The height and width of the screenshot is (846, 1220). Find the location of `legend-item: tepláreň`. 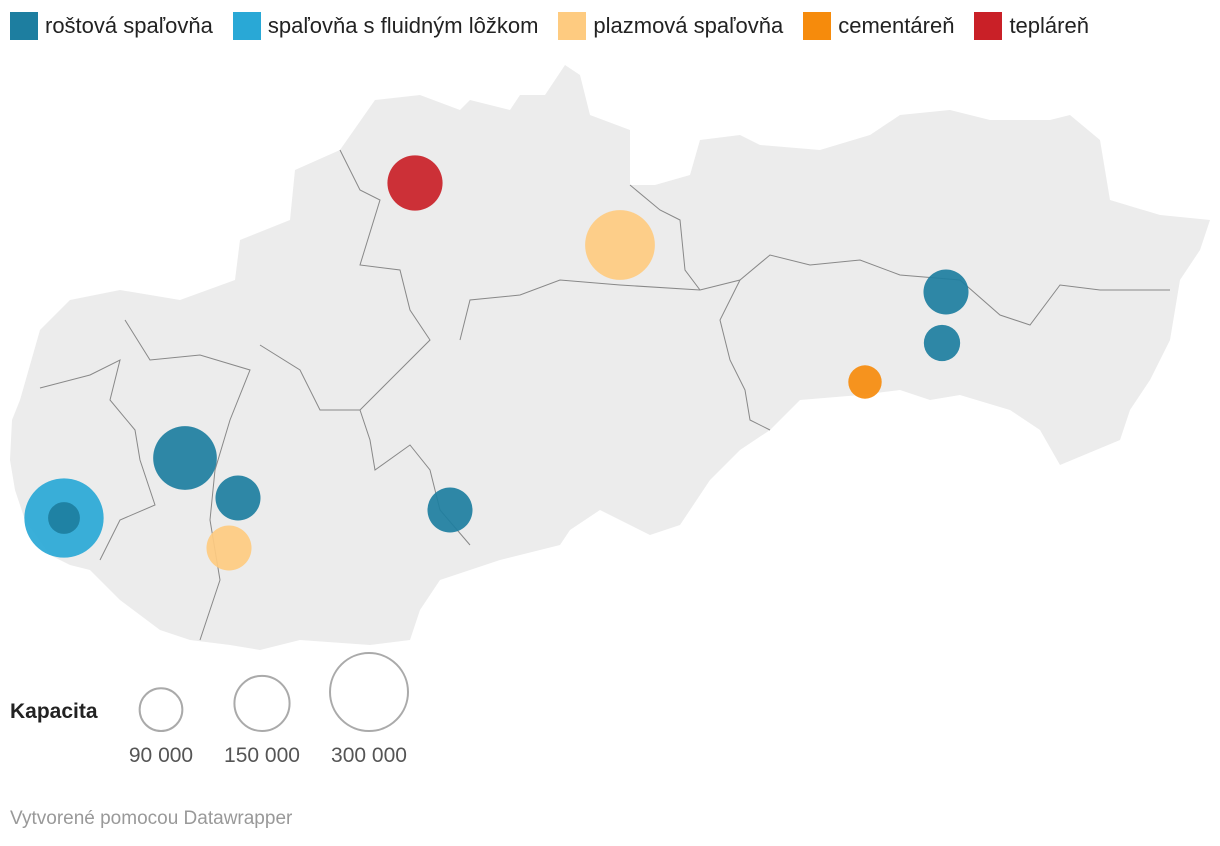

legend-item: tepláreň is located at coordinates (1031, 26).